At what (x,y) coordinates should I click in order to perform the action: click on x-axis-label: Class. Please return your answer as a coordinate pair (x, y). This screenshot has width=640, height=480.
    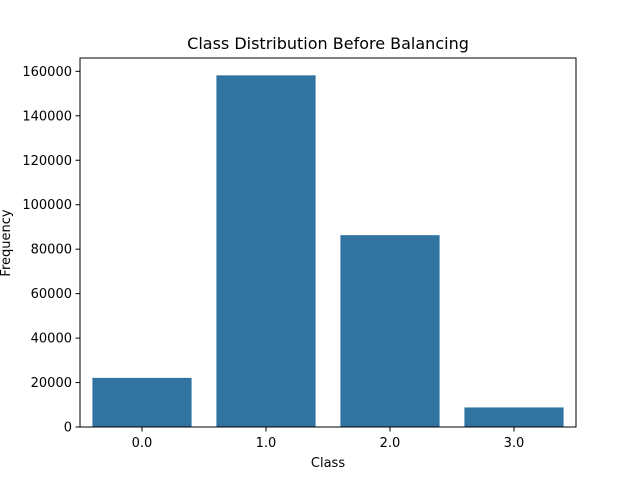
    Looking at the image, I should click on (328, 463).